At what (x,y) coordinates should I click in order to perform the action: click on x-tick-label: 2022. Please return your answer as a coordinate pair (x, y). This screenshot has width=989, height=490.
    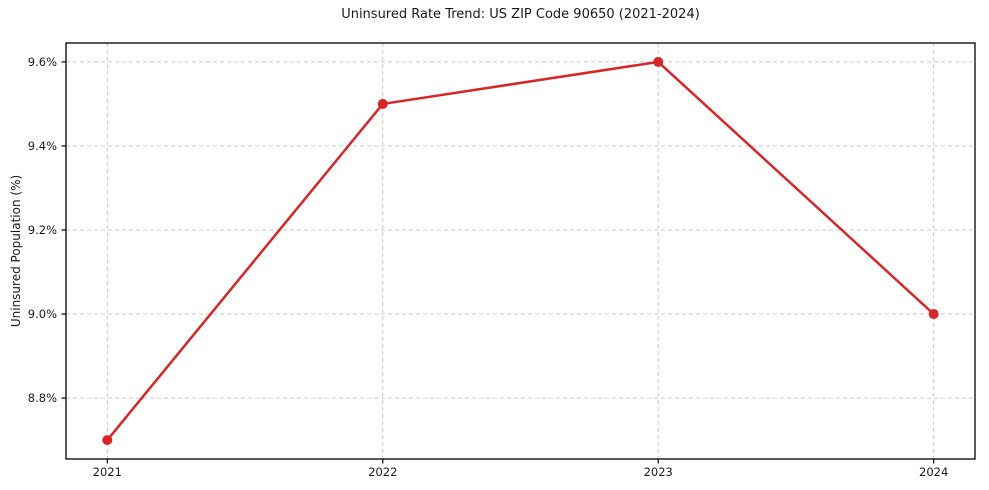
    Looking at the image, I should click on (382, 472).